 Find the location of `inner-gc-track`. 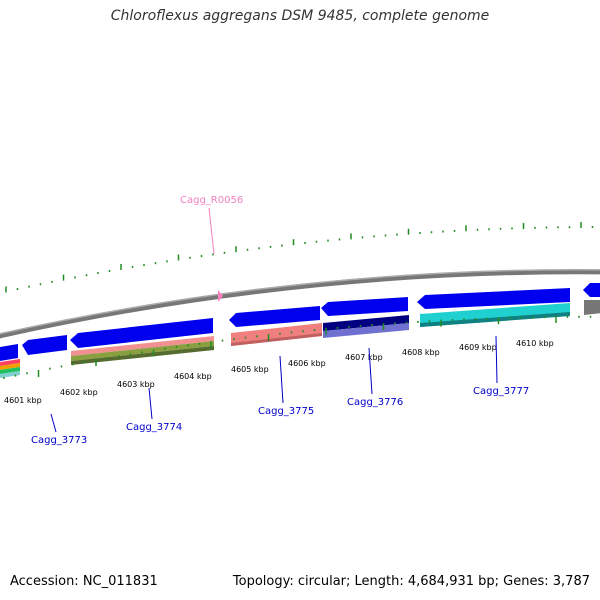

inner-gc-track is located at coordinates (297, 347).